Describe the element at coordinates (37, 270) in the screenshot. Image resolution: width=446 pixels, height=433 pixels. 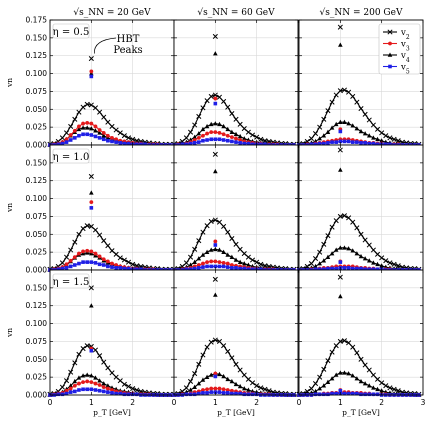
I see `y-tick-label: 0.000` at that location.